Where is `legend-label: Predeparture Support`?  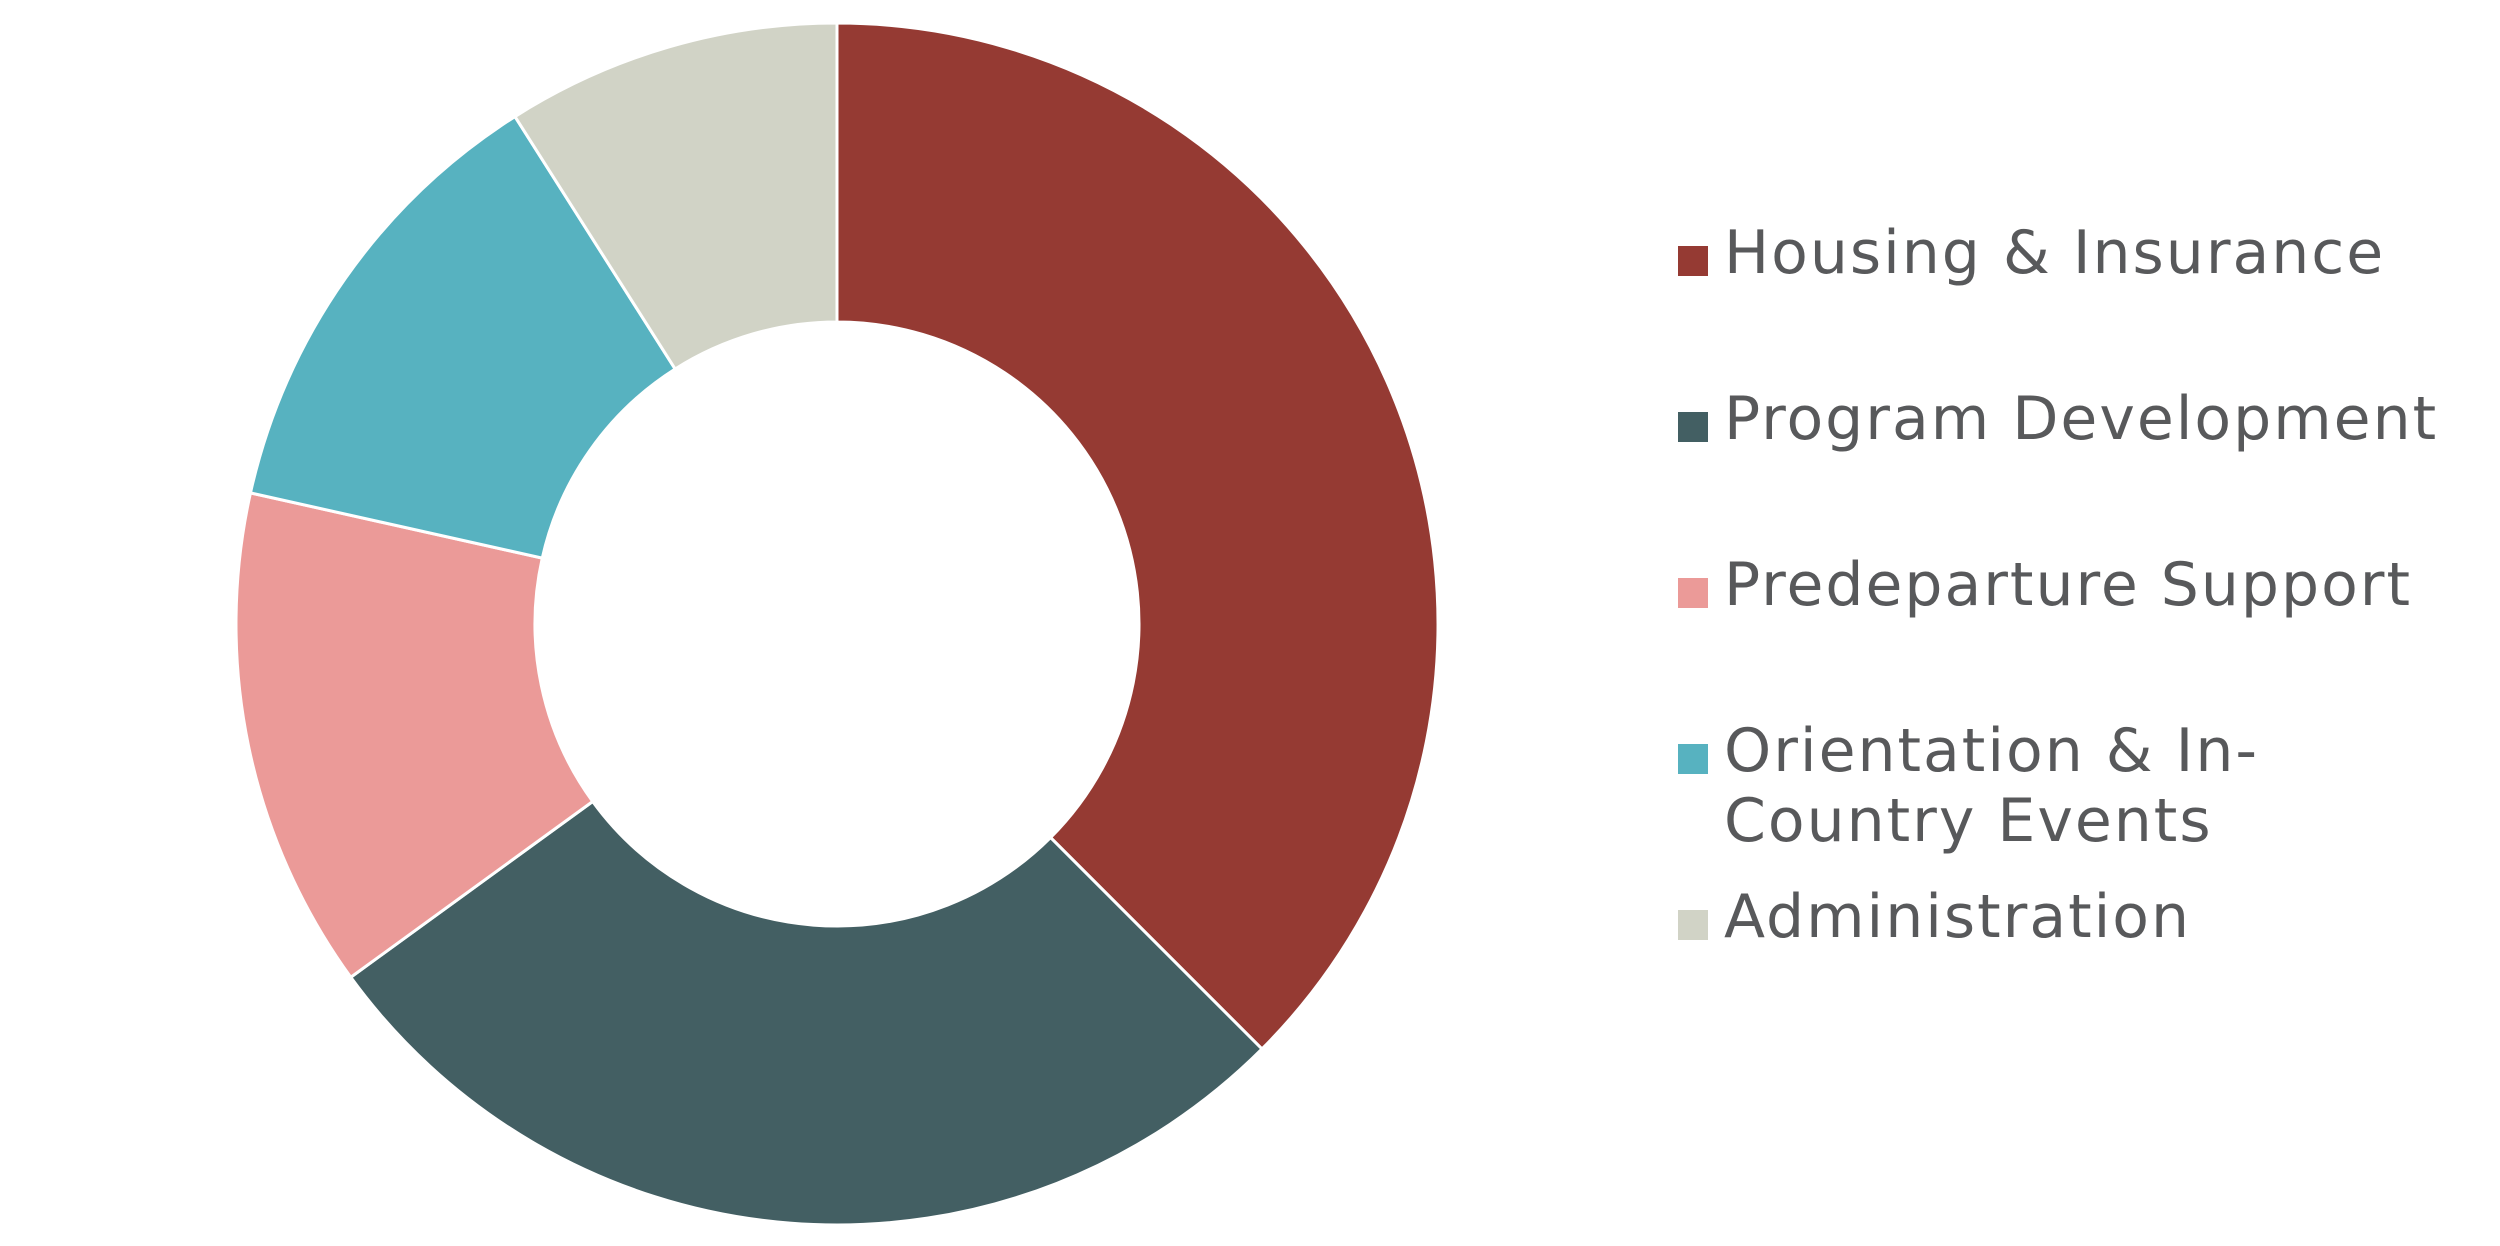 legend-label: Predeparture Support is located at coordinates (2068, 585).